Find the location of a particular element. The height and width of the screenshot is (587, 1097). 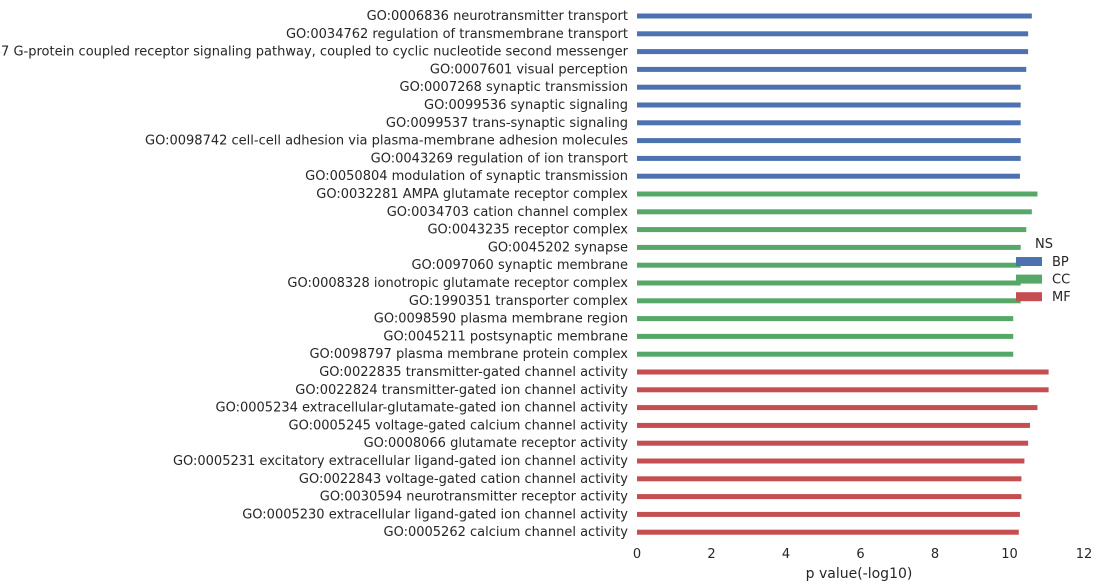

category-label: GO:0006836 neurotransmitter transport is located at coordinates (497, 16).